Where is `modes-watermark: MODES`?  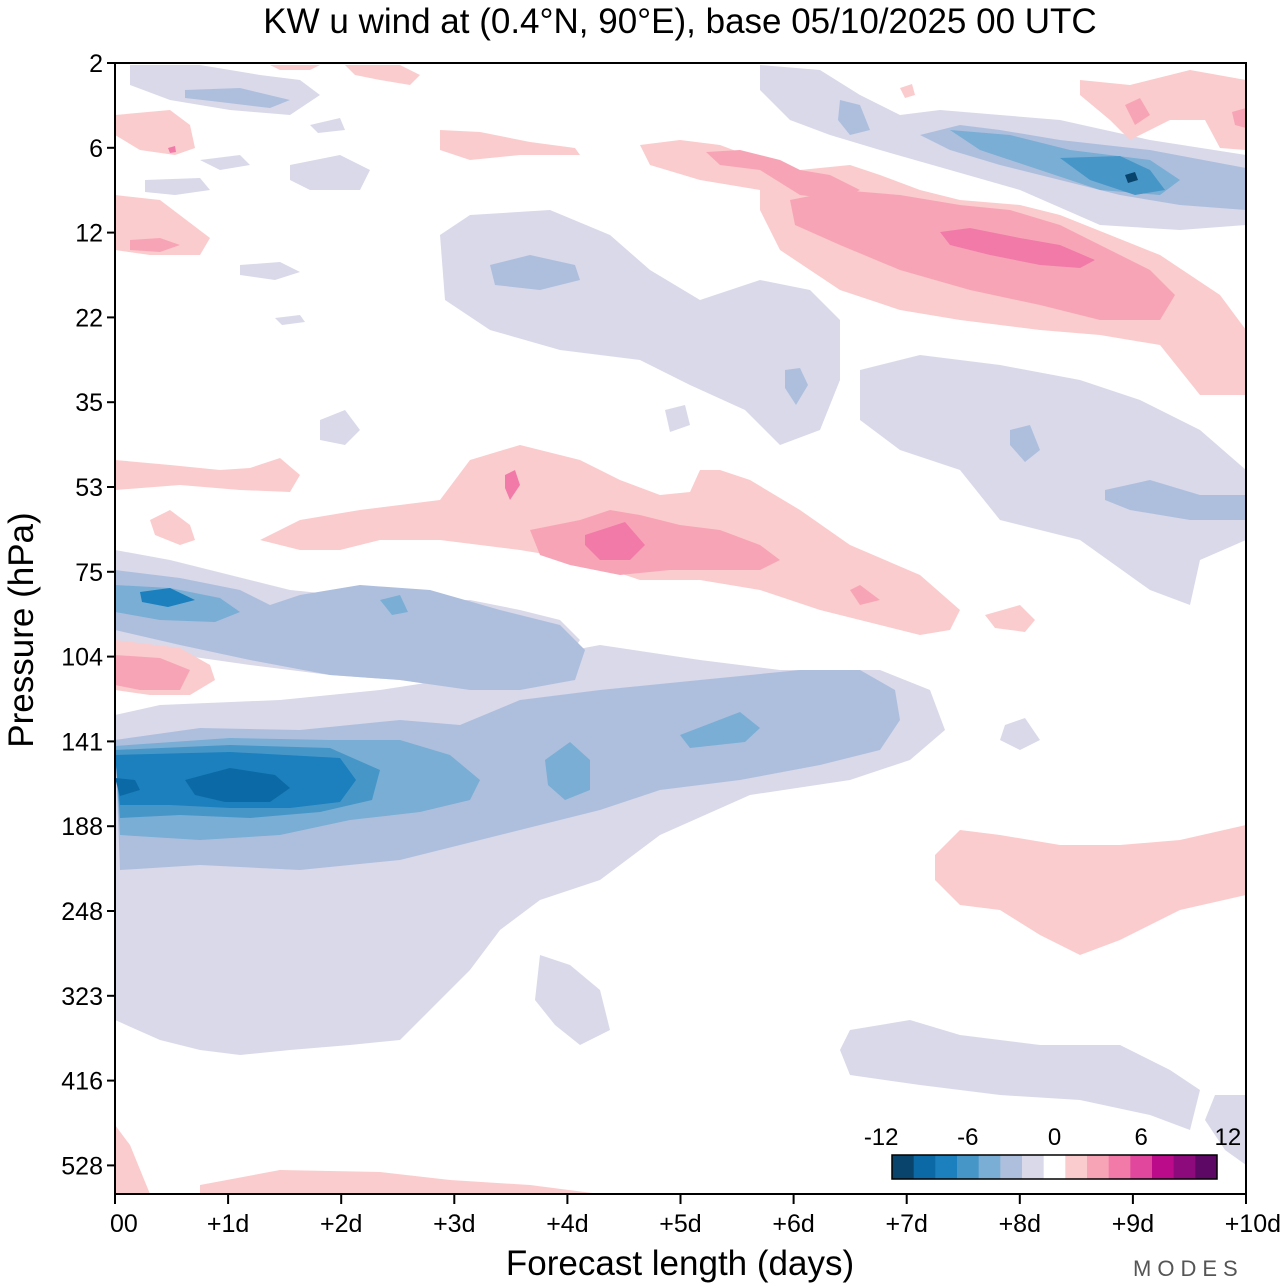 modes-watermark: MODES is located at coordinates (1188, 1268).